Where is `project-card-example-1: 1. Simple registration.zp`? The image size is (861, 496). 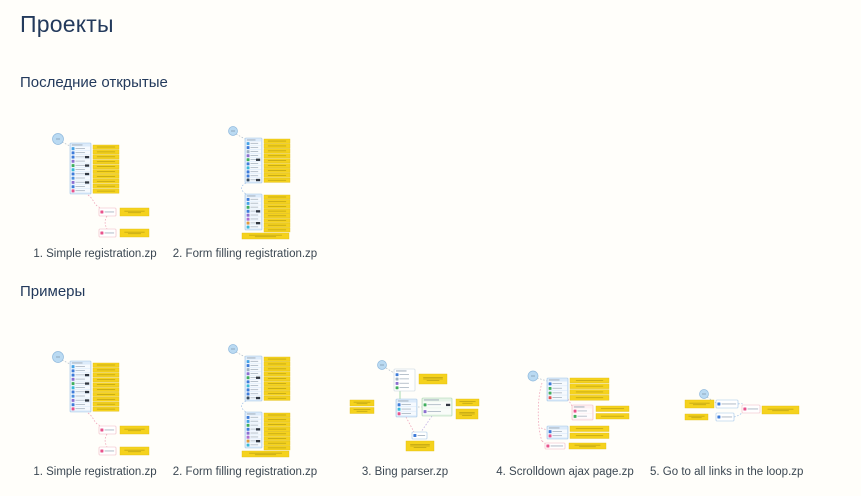 project-card-example-1: 1. Simple registration.zp is located at coordinates (95, 406).